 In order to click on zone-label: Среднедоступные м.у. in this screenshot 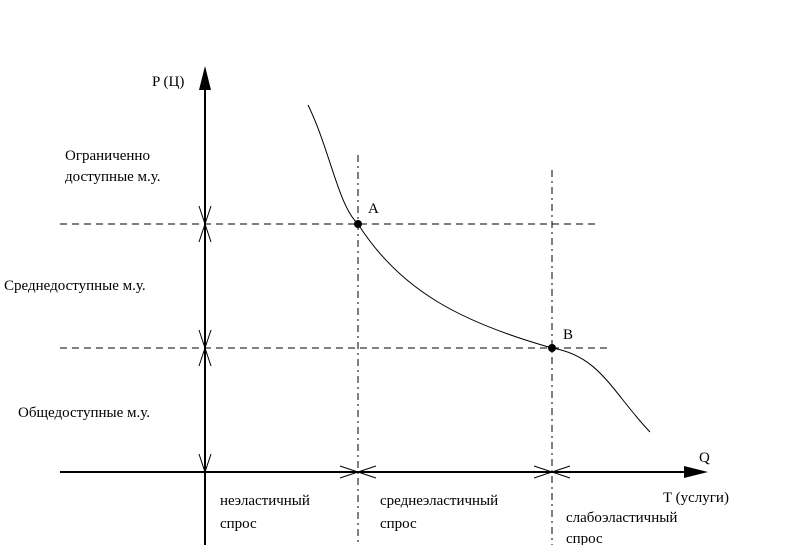, I will do `click(75, 286)`.